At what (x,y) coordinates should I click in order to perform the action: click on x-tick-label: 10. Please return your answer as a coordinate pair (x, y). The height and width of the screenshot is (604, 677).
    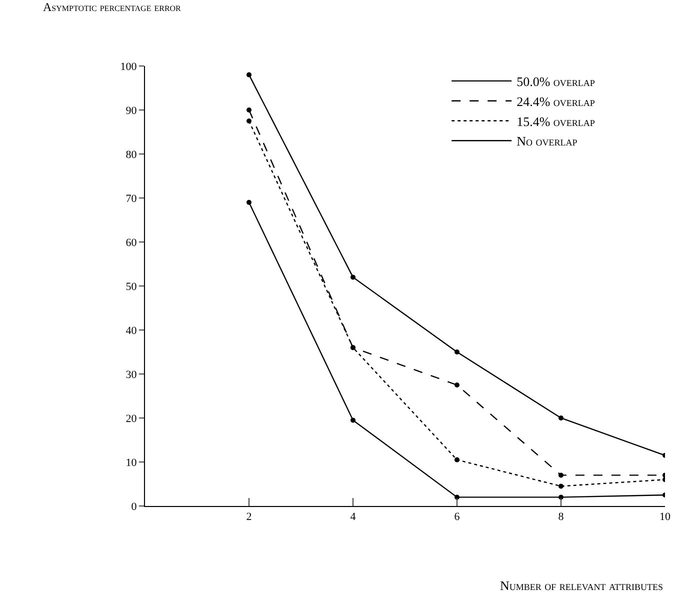
    Looking at the image, I should click on (665, 517).